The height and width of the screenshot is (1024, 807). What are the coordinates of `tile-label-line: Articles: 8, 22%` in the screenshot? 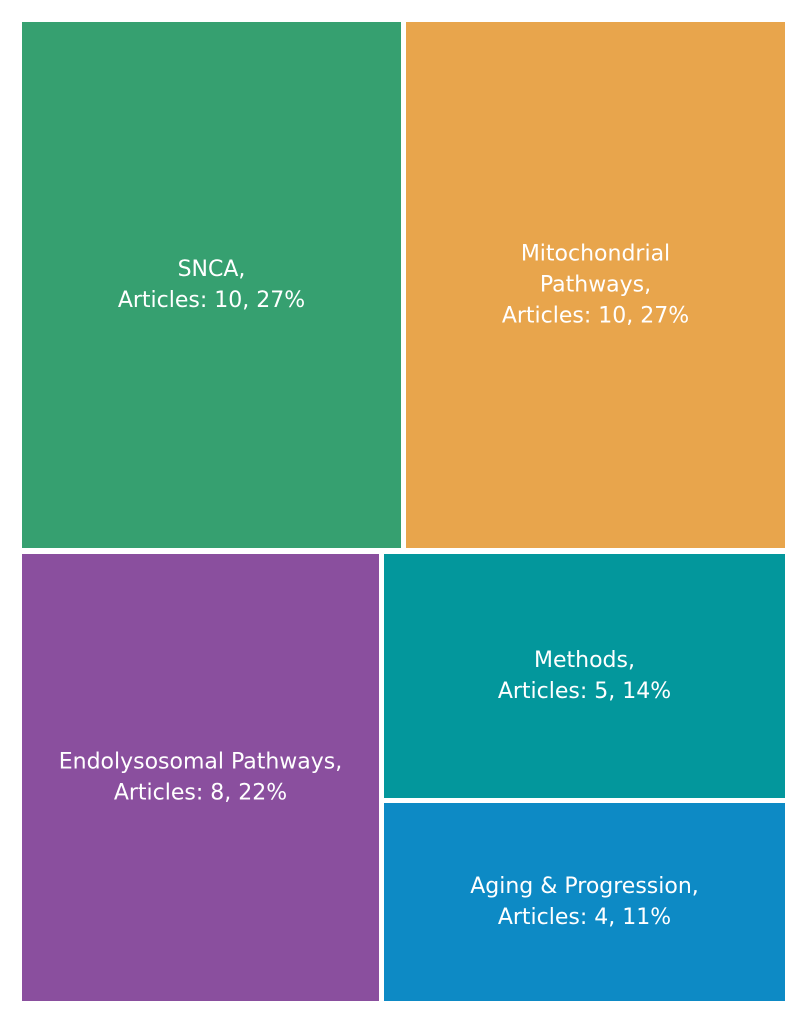 It's located at (200, 793).